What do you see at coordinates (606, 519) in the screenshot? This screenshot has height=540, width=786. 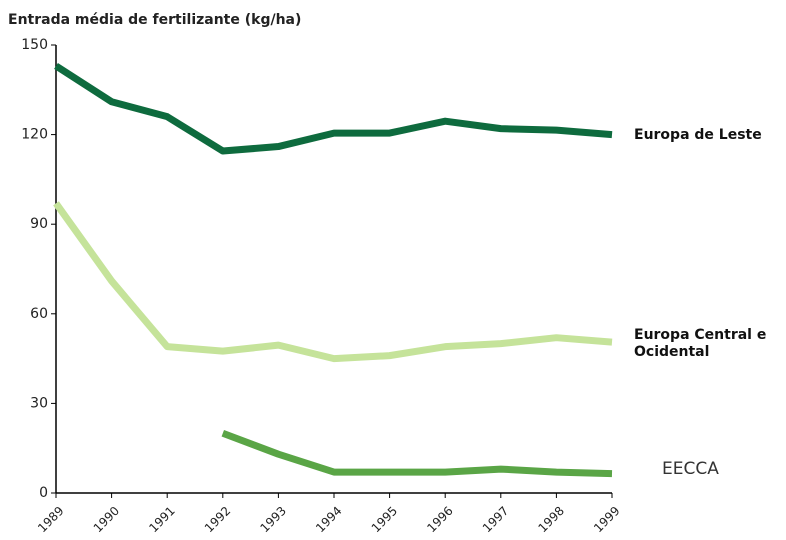 I see `x-tick-label: 1999` at bounding box center [606, 519].